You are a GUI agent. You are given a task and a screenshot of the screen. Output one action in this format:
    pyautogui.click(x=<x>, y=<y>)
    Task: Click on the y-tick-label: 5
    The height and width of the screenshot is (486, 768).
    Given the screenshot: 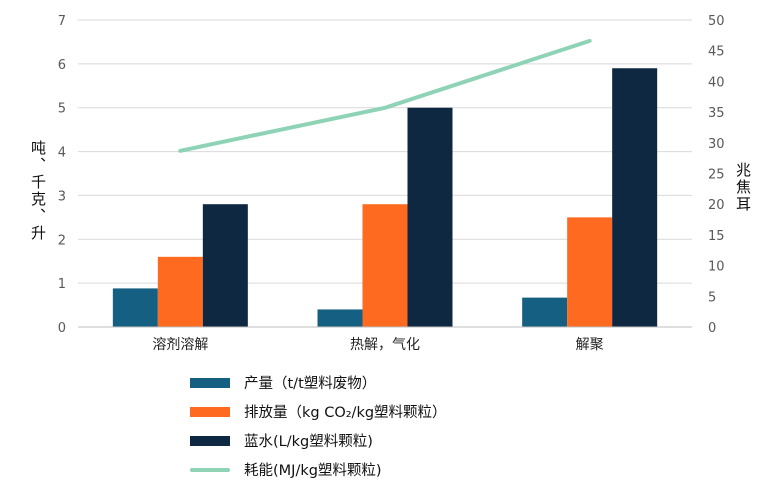 What is the action you would take?
    pyautogui.click(x=62, y=109)
    